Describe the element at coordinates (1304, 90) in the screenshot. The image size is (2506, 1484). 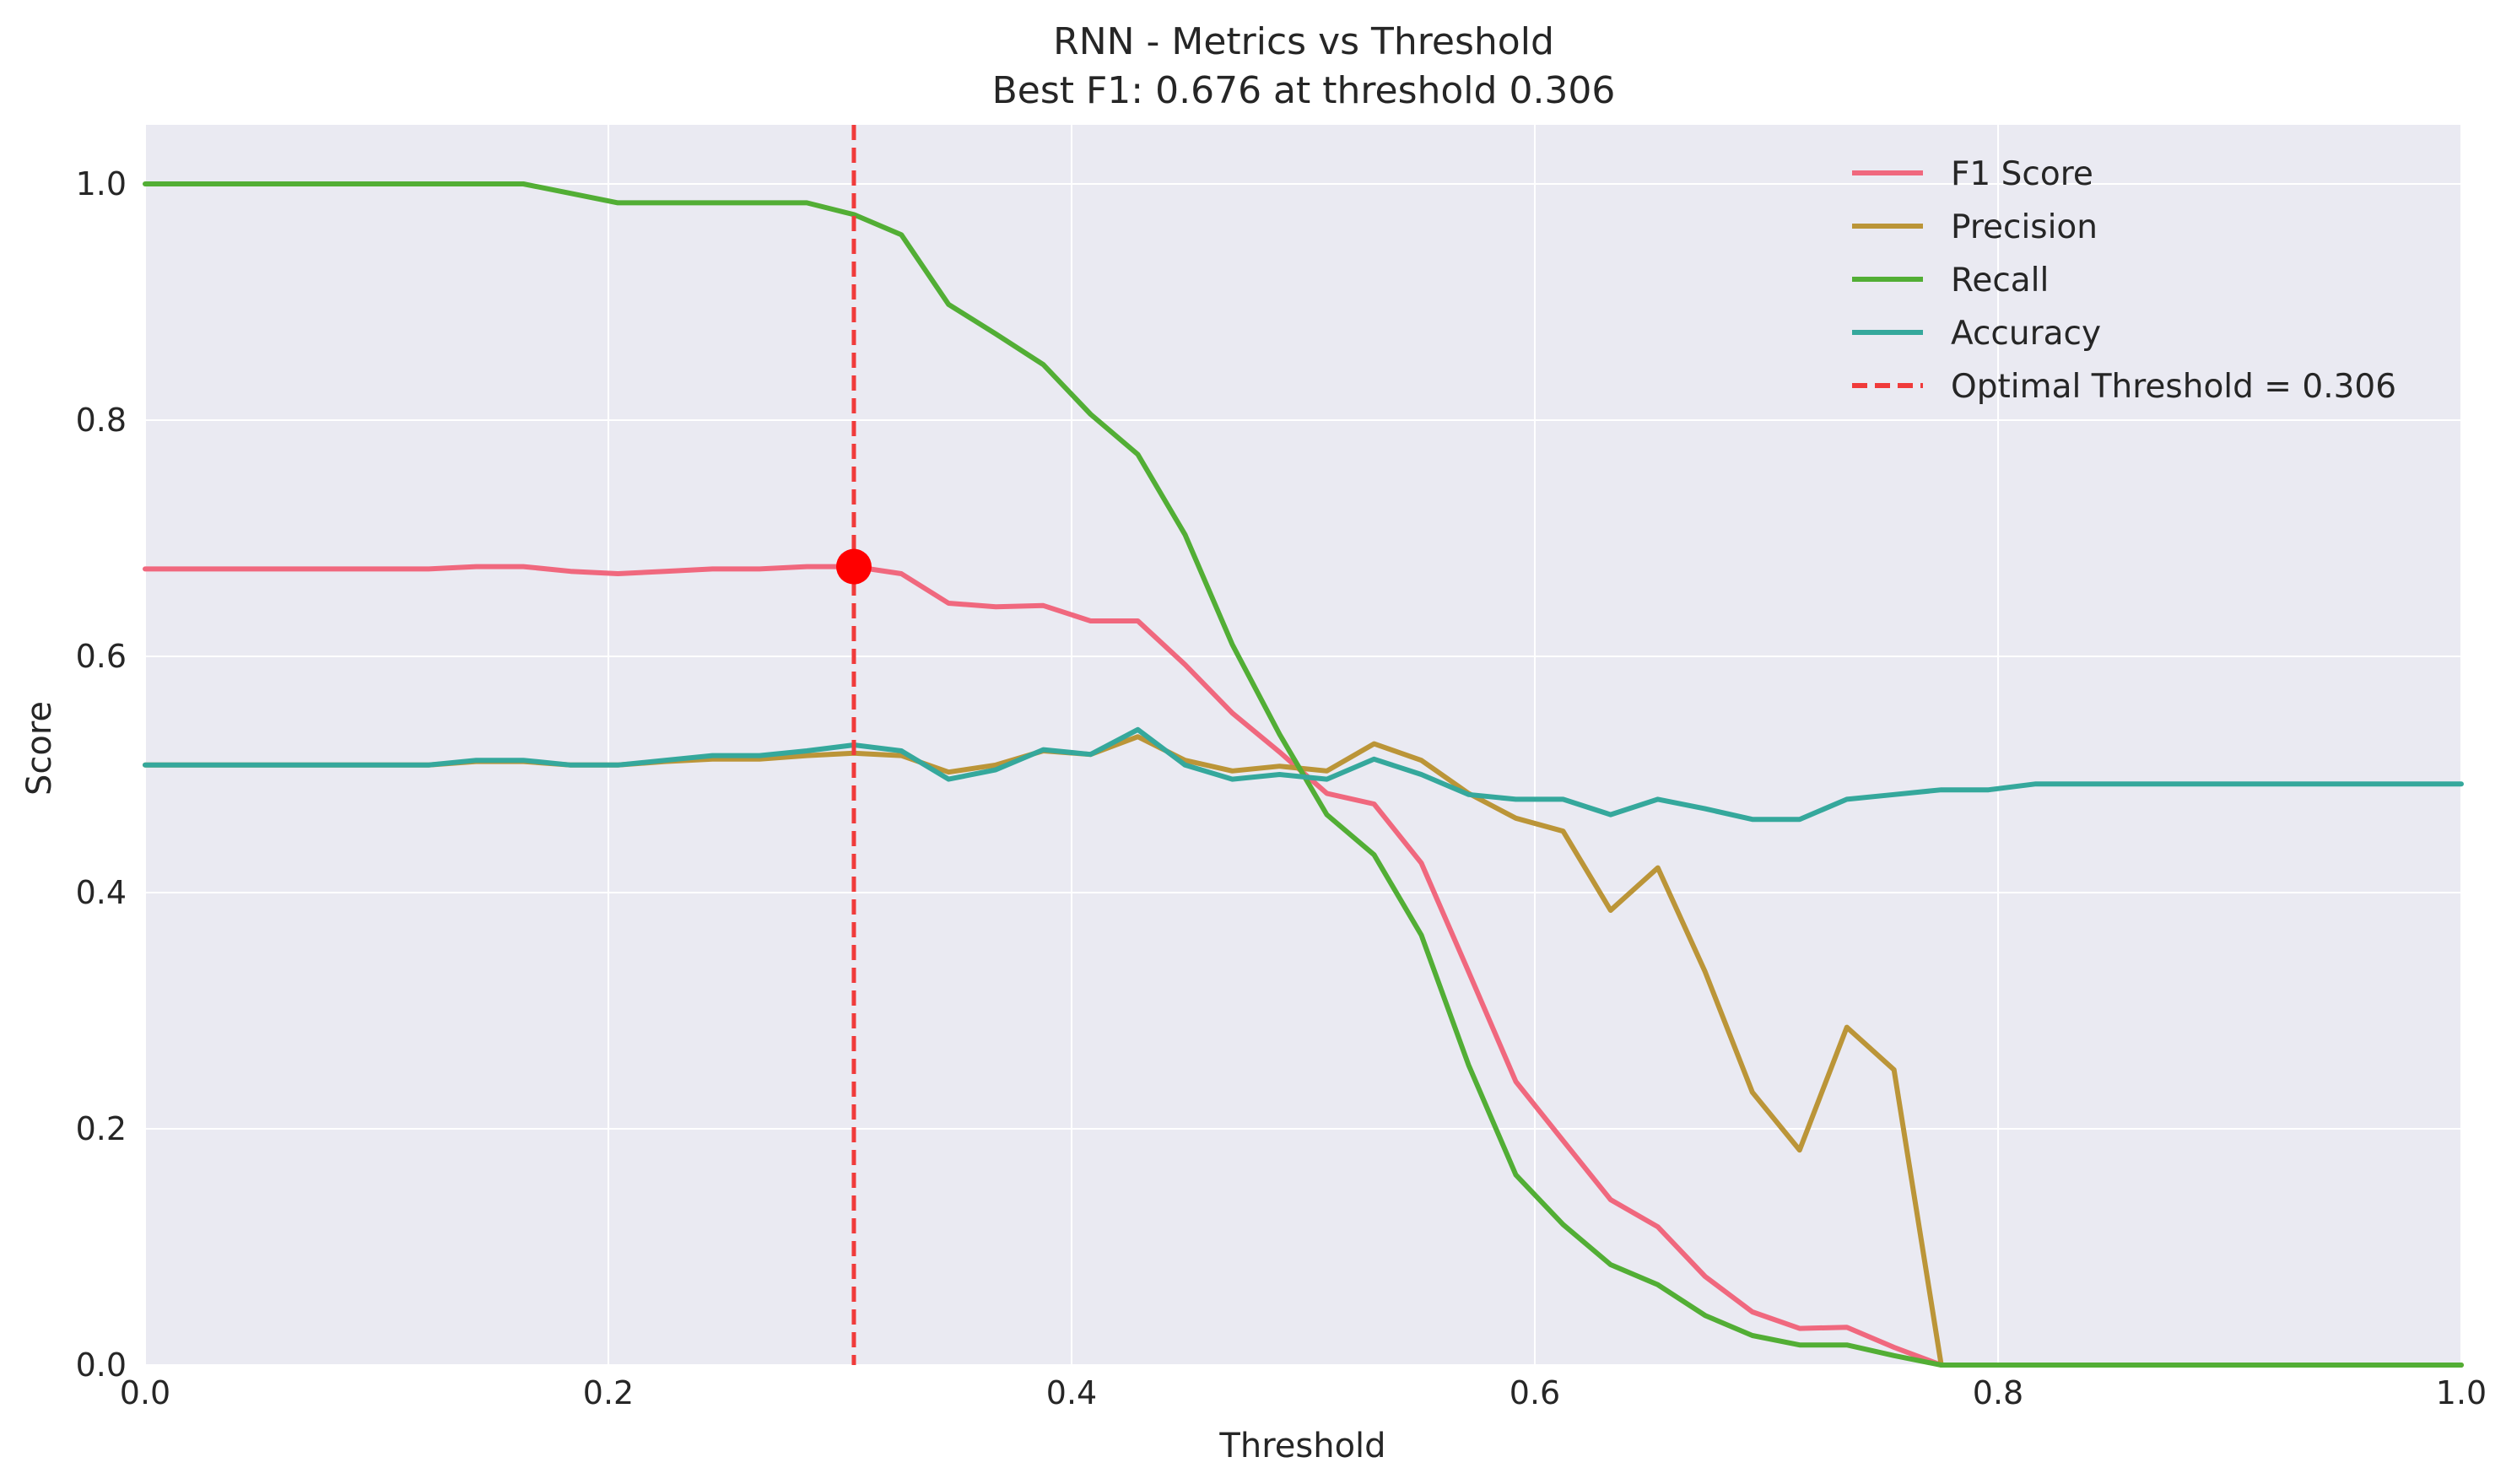
I see `chart-subtitle: Best F1: 0.676 at threshold 0.306` at that location.